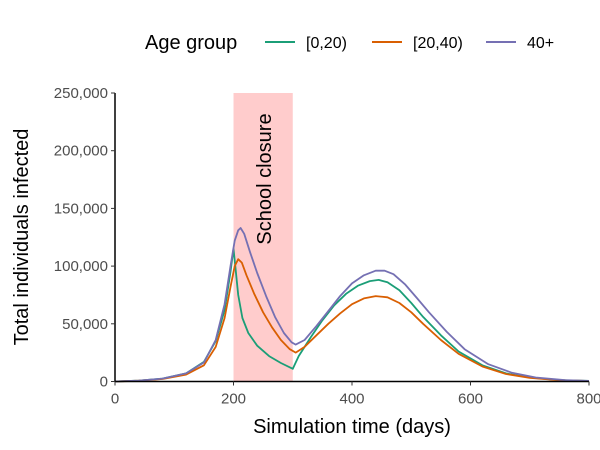 Image resolution: width=600 pixels, height=450 pixels. Describe the element at coordinates (81, 266) in the screenshot. I see `y-tick-label: 100,000` at that location.